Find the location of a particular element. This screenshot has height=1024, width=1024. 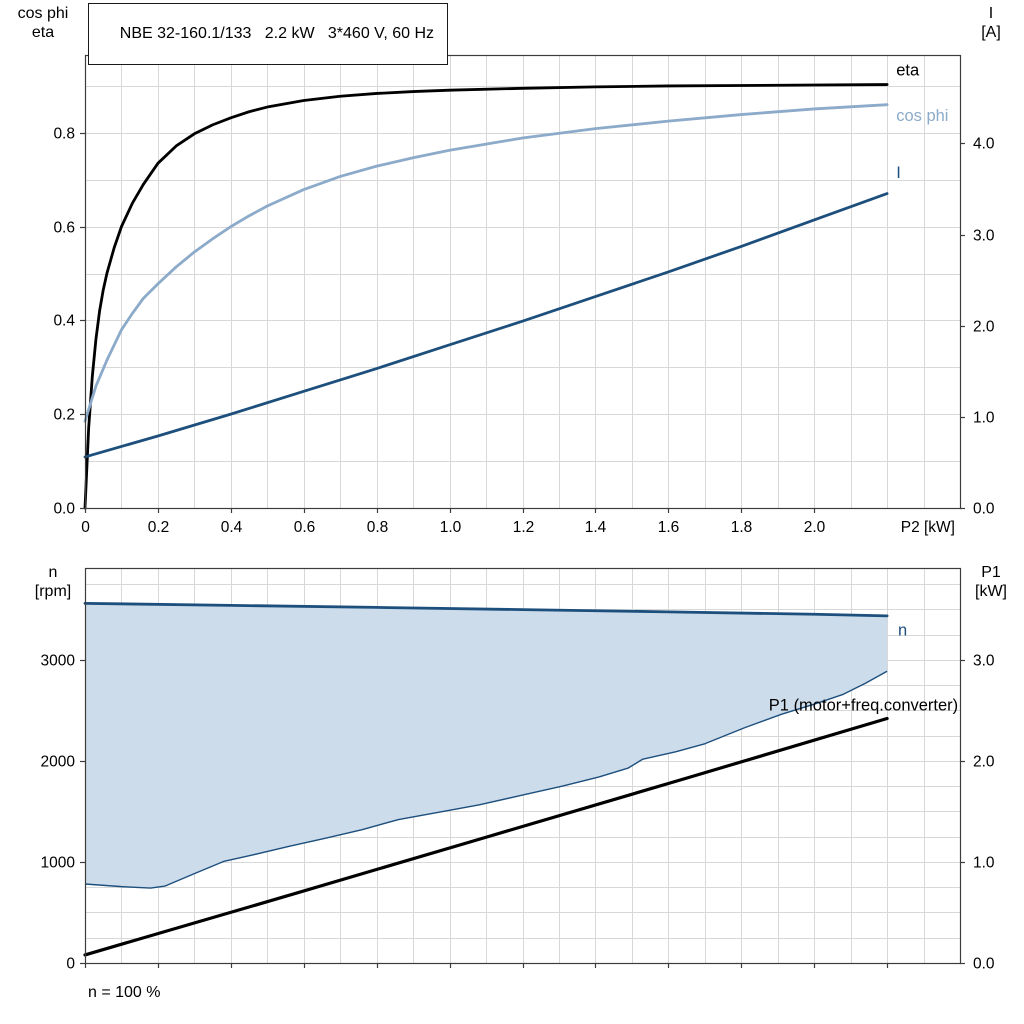

series-label-i: I is located at coordinates (898, 173).